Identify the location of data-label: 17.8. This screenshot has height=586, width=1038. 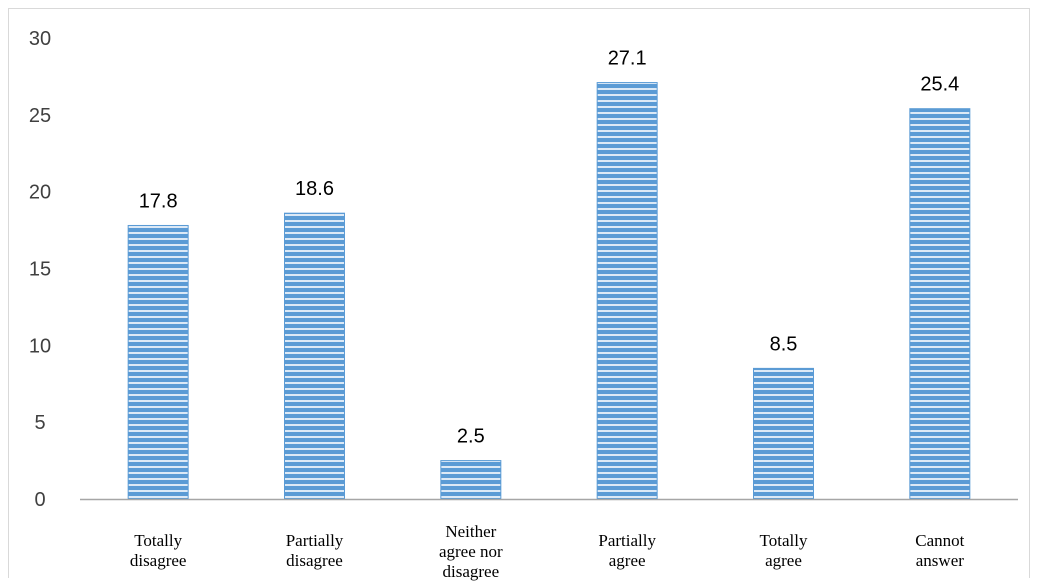
(158, 201).